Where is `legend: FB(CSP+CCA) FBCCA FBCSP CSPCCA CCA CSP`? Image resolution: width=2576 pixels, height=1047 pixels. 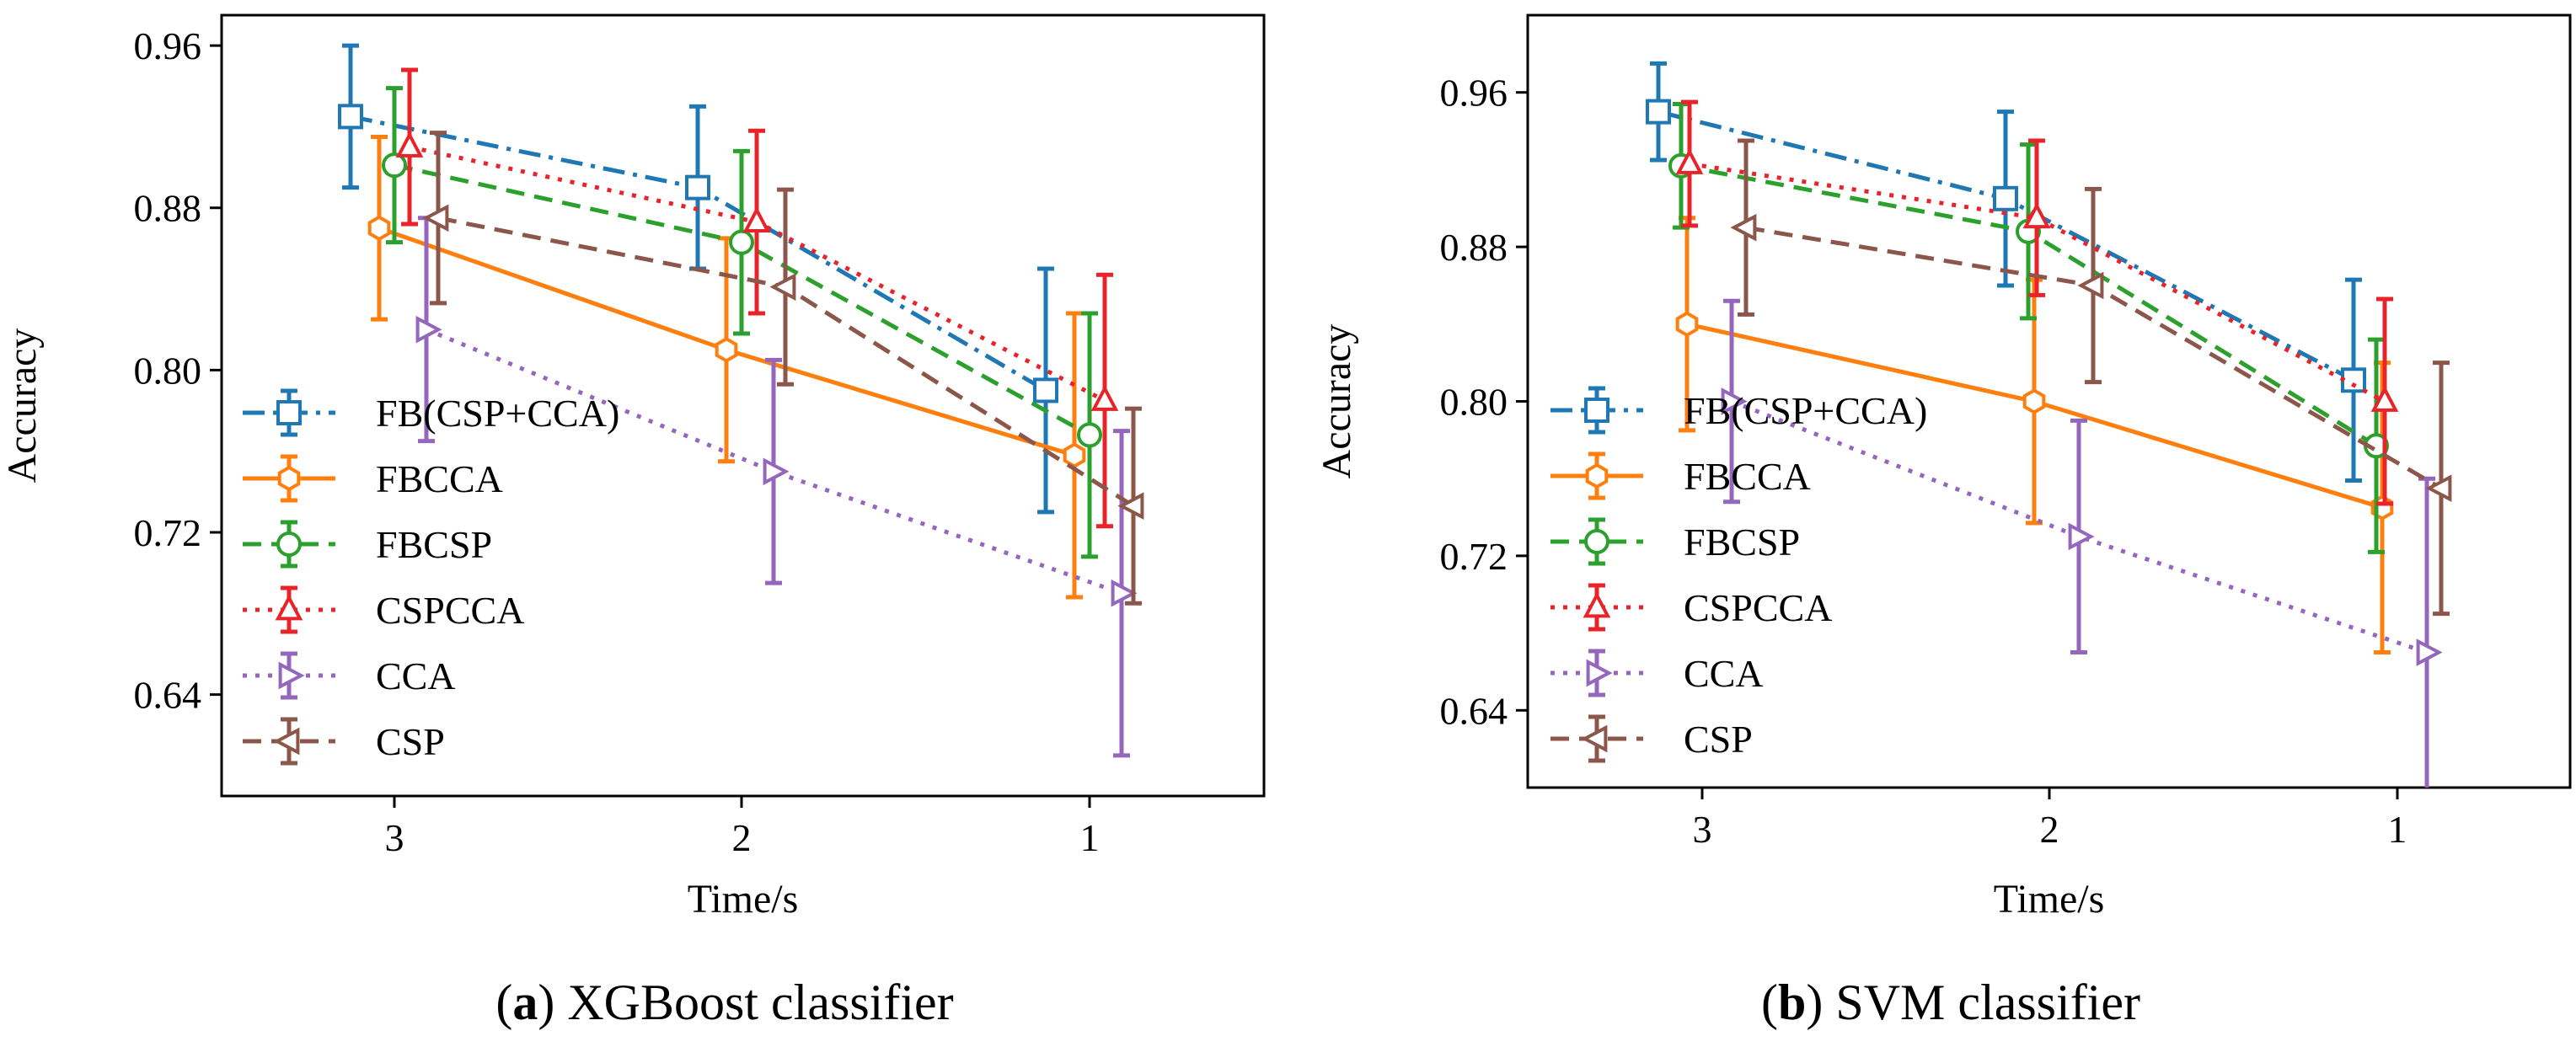
legend: FB(CSP+CCA) FBCCA FBCSP CSPCCA CCA CSP is located at coordinates (1739, 574).